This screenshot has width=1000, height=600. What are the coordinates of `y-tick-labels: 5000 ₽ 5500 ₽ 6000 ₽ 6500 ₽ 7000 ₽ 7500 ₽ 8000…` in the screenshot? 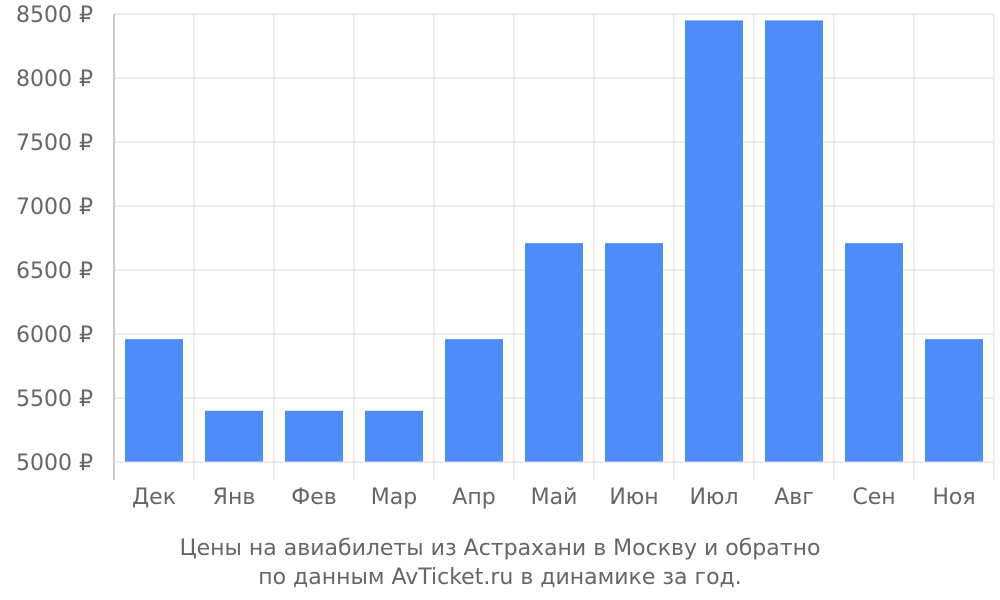 It's located at (54, 239).